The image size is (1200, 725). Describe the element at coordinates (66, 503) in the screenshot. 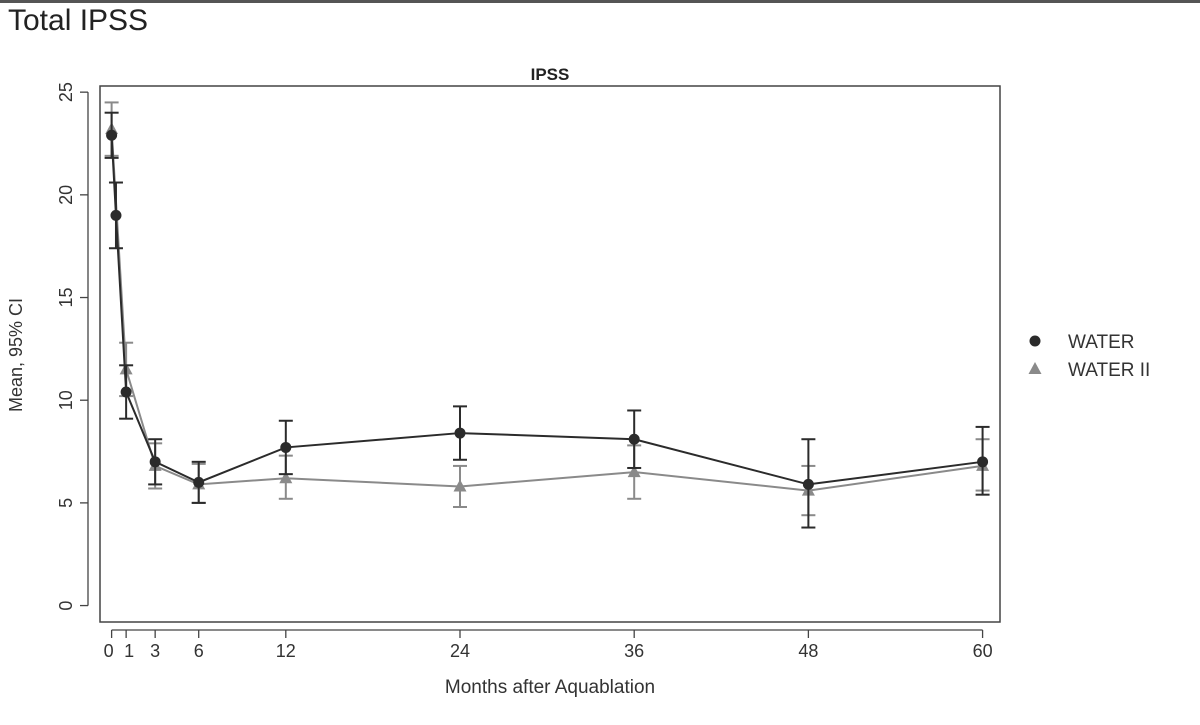

I see `y-tick-label: 5` at that location.